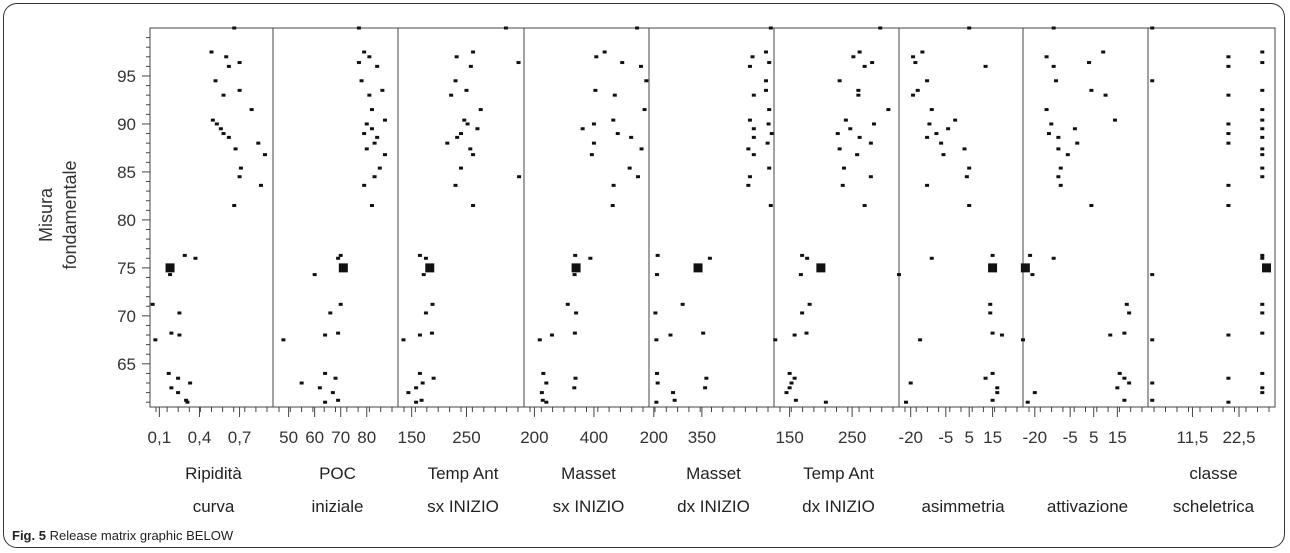 Image resolution: width=1290 pixels, height=553 pixels. I want to click on y-tick-label: 95, so click(126, 76).